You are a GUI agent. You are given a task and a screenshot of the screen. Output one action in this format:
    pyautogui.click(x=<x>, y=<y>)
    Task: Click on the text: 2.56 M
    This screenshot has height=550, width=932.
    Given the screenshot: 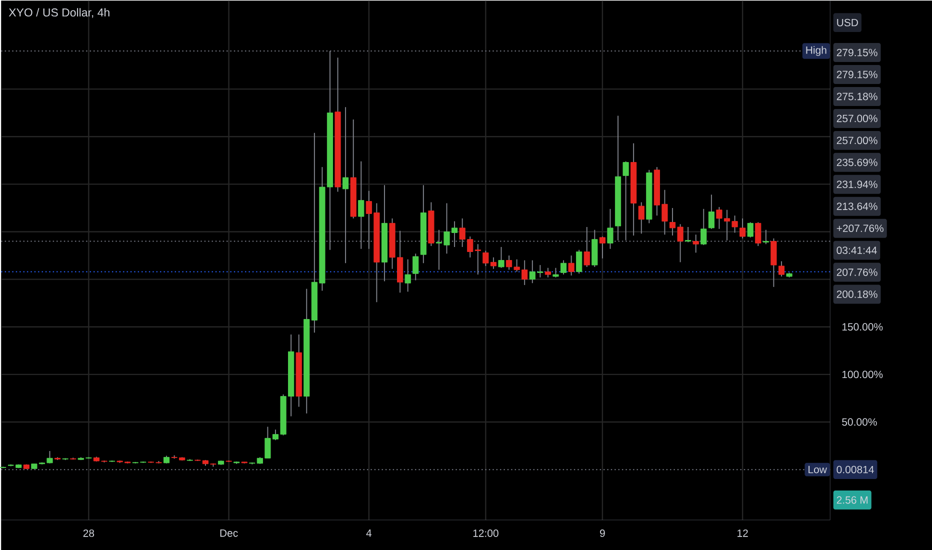 What is the action you would take?
    pyautogui.click(x=852, y=500)
    